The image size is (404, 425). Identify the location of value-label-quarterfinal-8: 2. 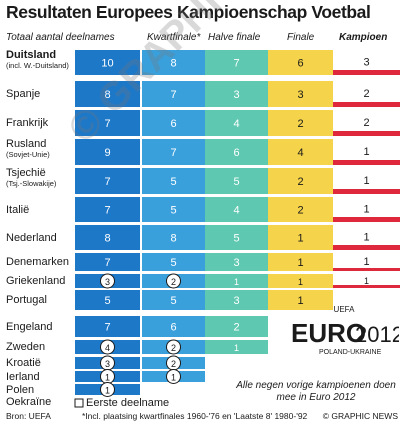
(173, 282).